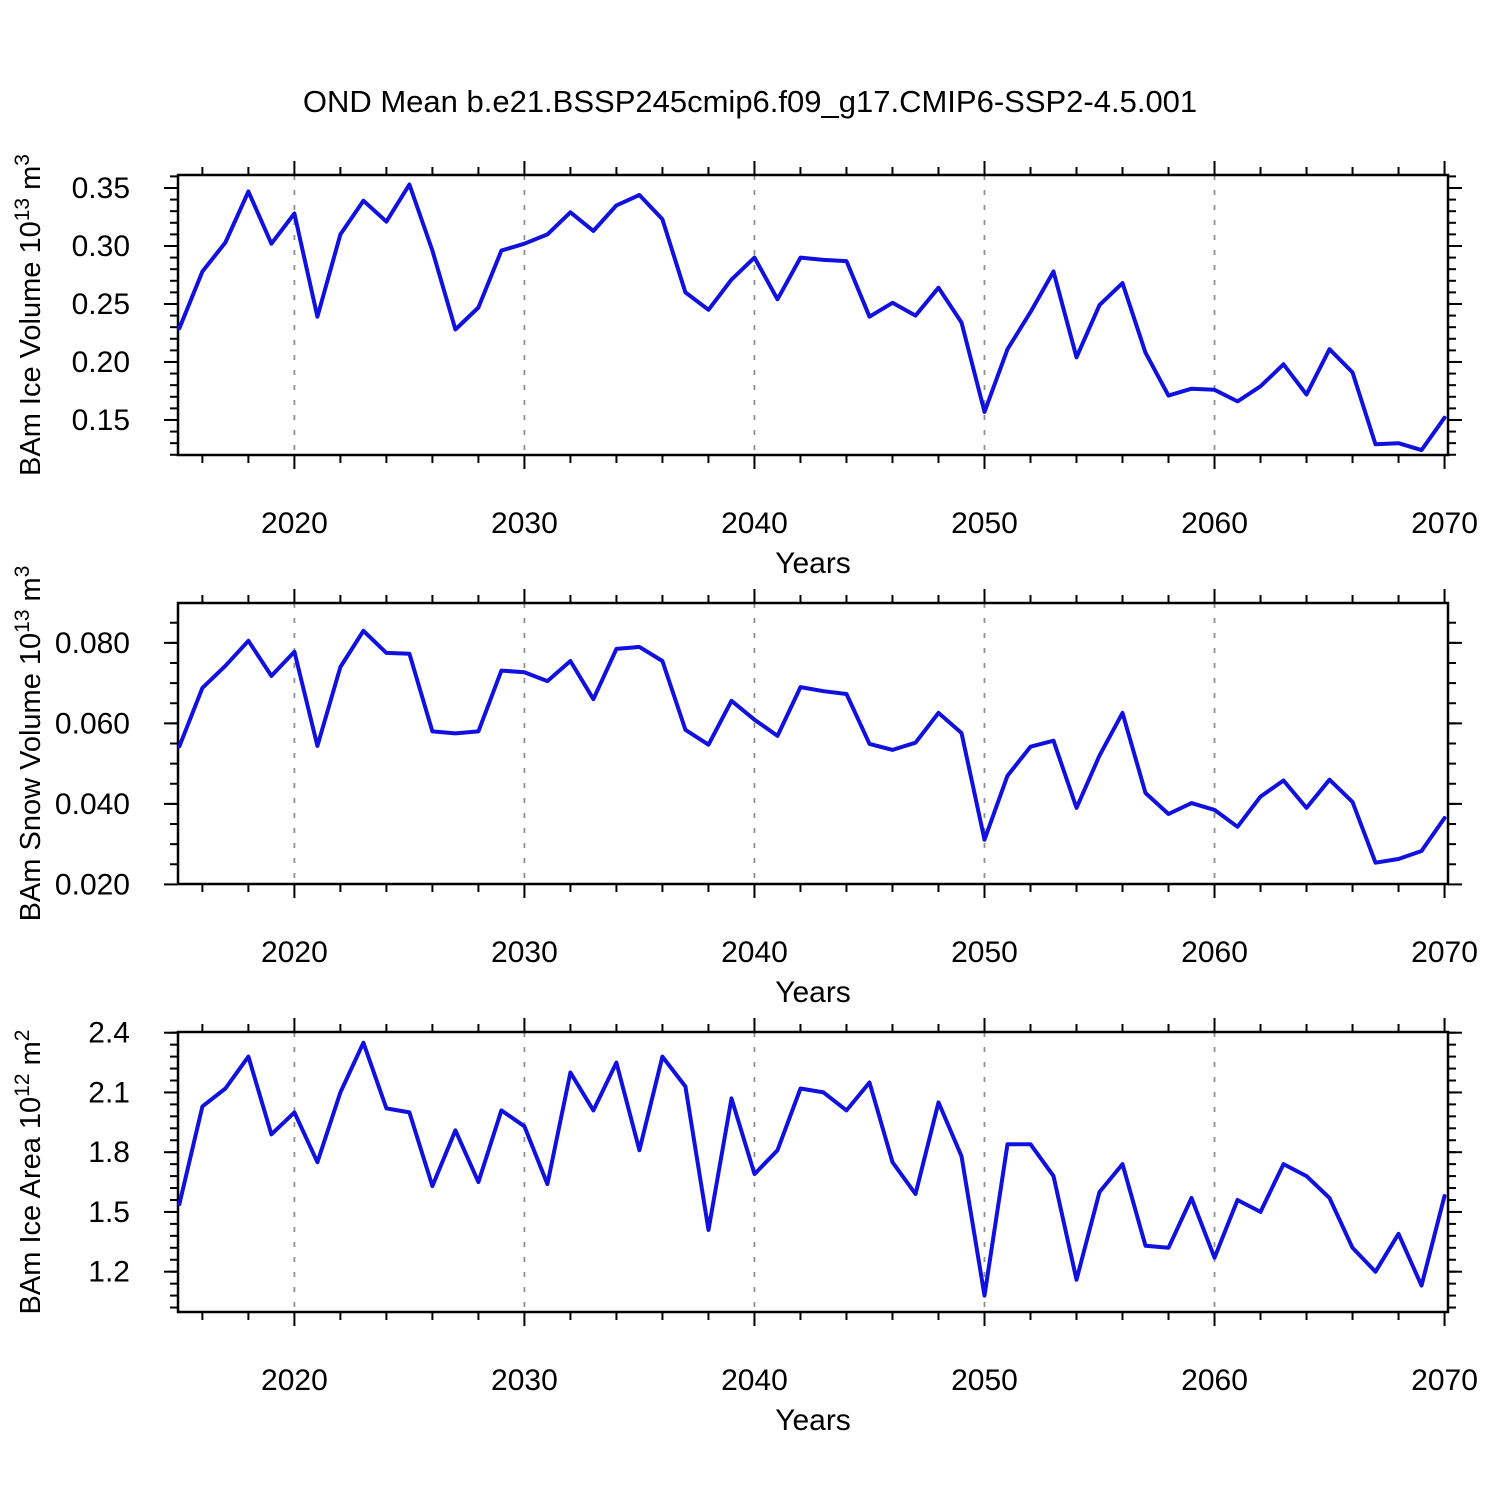 Image resolution: width=1500 pixels, height=1500 pixels. I want to click on y-tick-label: 1.8, so click(109, 1152).